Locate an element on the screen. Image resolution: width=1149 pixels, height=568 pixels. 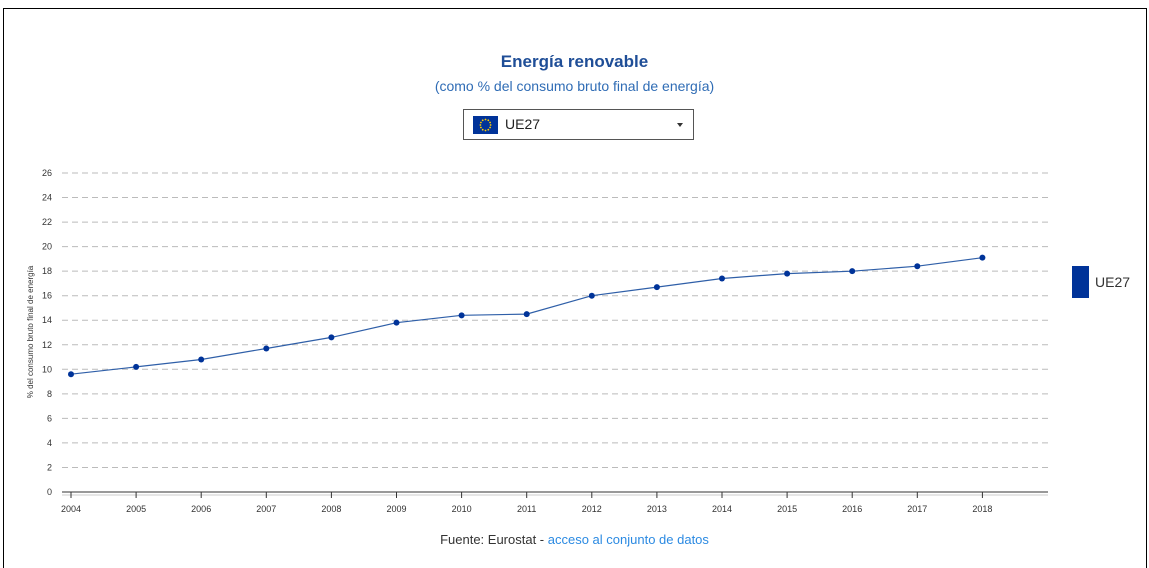
source-prefix: Fuente: Eurostat - is located at coordinates (494, 539).